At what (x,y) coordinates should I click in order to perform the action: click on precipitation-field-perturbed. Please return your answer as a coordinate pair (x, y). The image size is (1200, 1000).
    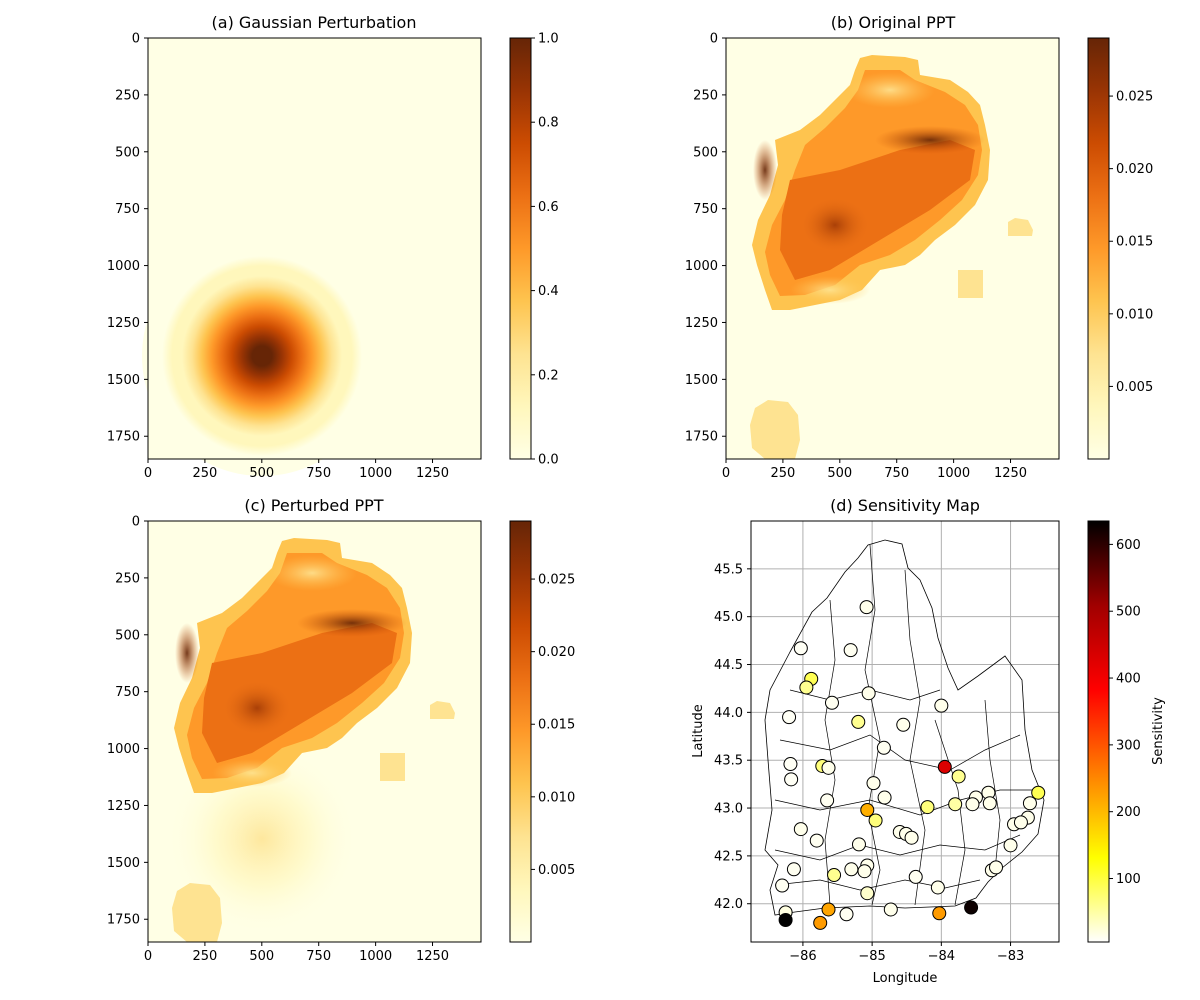
    Looking at the image, I should click on (313, 740).